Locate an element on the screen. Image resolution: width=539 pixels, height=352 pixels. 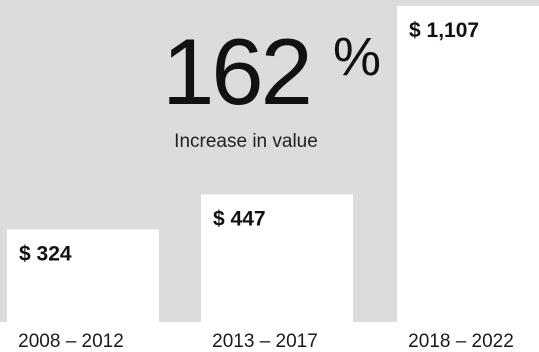
percent-sign: % is located at coordinates (357, 57).